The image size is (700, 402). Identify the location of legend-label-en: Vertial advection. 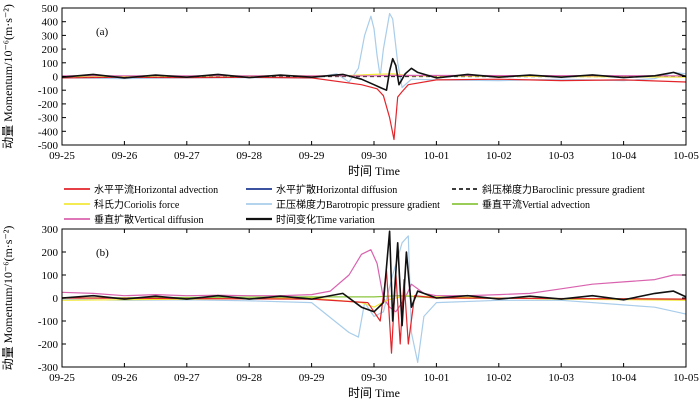
(556, 205).